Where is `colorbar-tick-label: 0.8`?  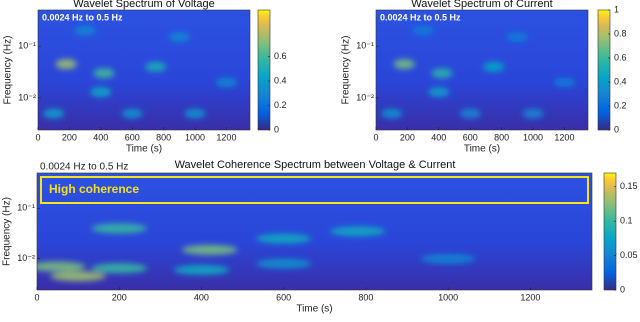
colorbar-tick-label: 0.8 is located at coordinates (620, 33).